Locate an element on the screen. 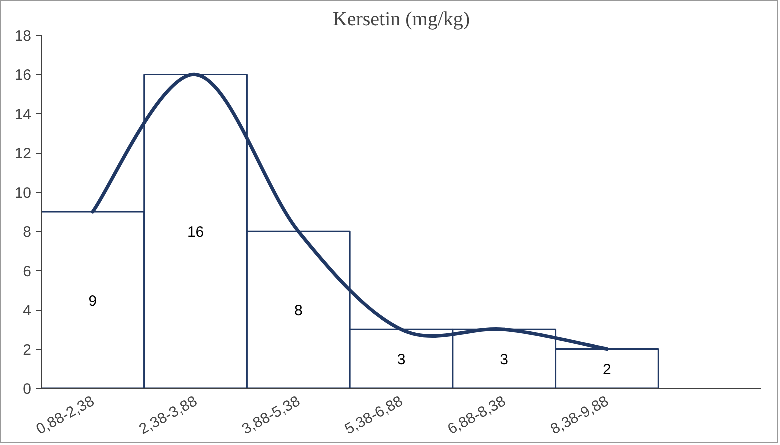 The image size is (780, 445). y-tick-label: 14 is located at coordinates (23, 115).